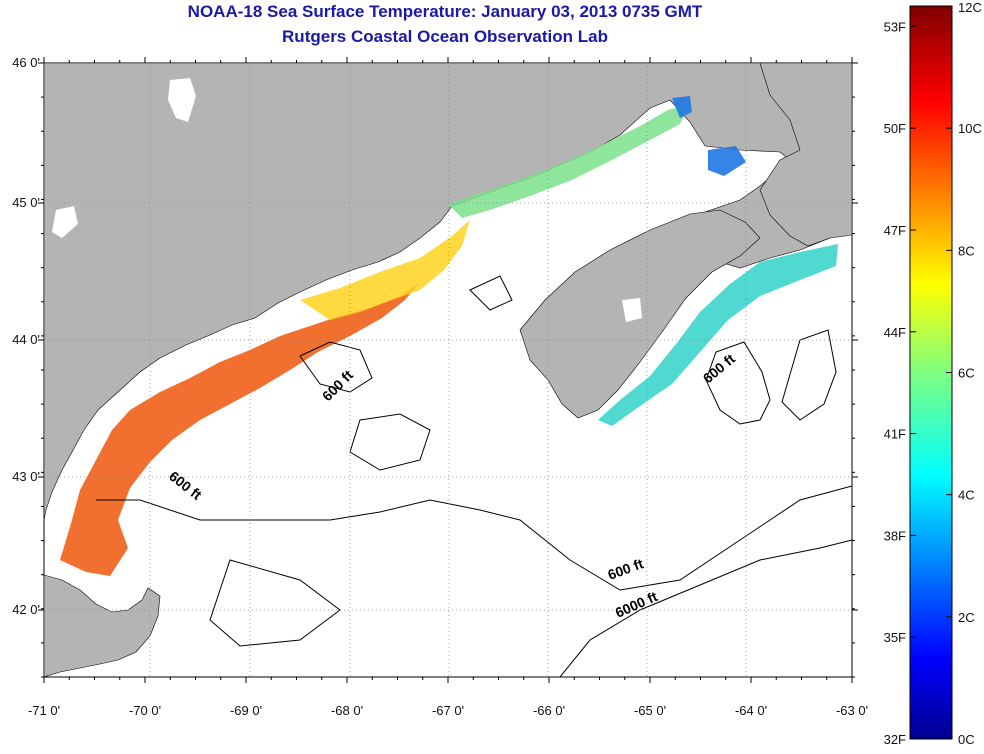 This screenshot has width=984, height=754. I want to click on colorbar-celsius-label: 0C, so click(966, 739).